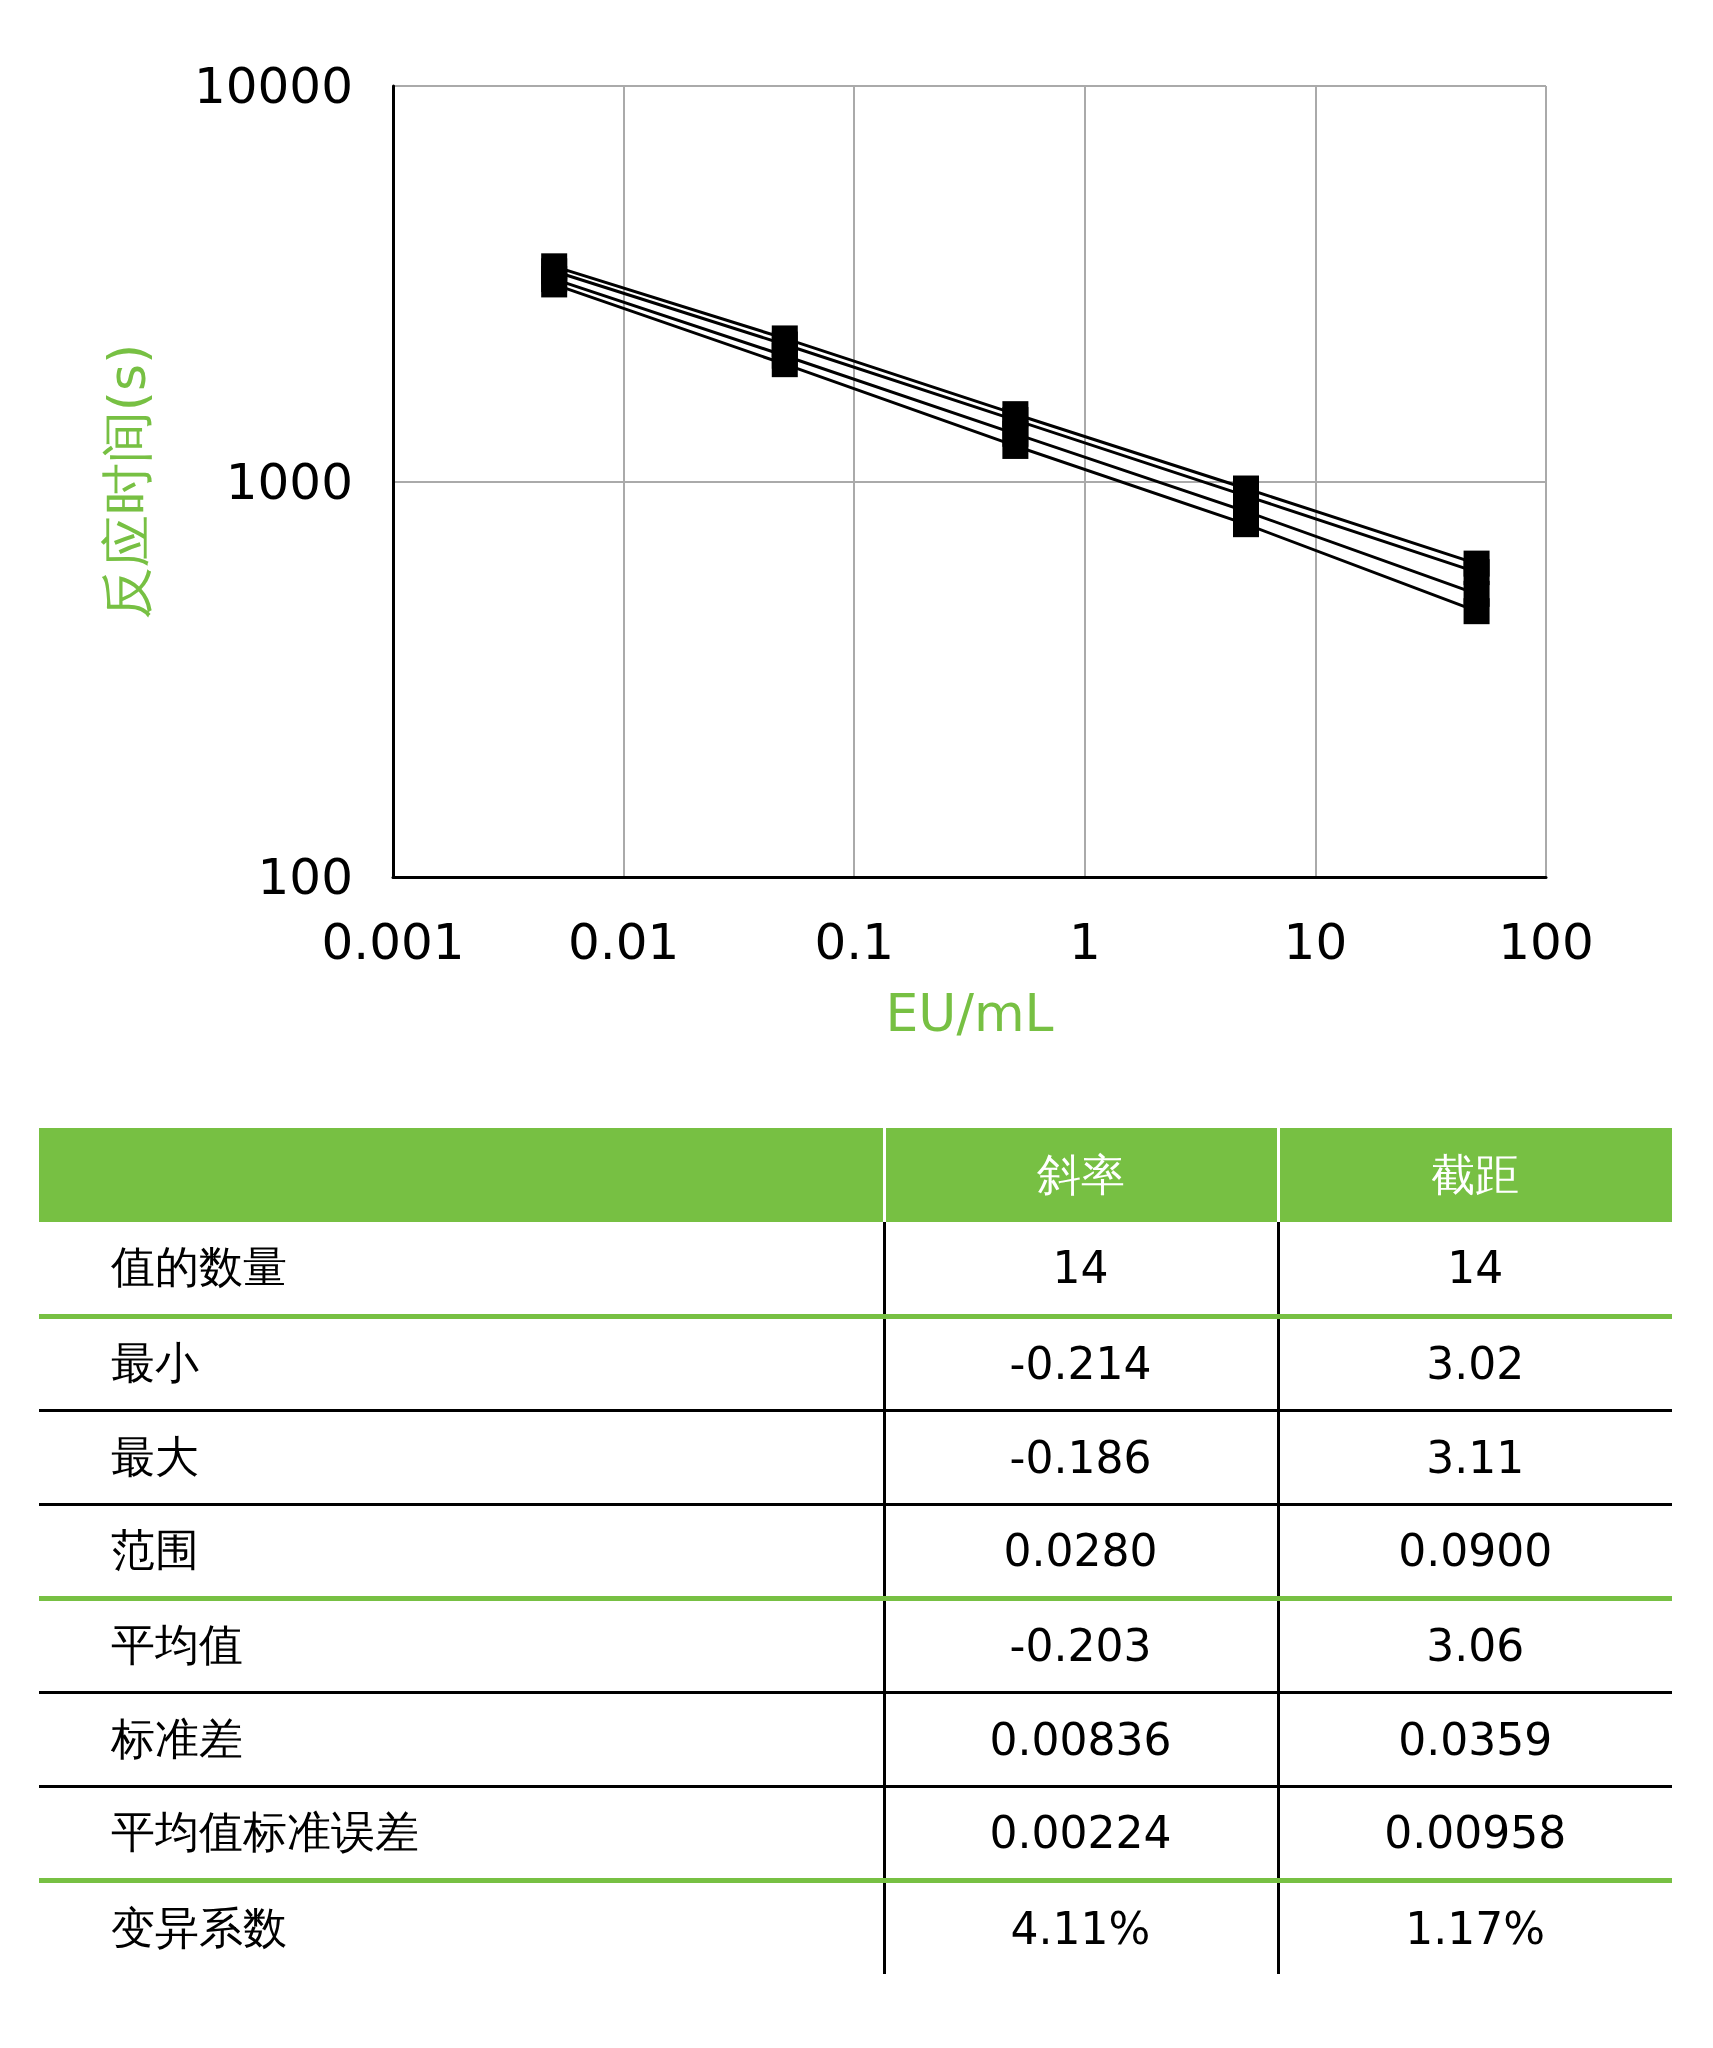 This screenshot has height=2048, width=1713. What do you see at coordinates (177, 1645) in the screenshot?
I see `text: 平均值` at bounding box center [177, 1645].